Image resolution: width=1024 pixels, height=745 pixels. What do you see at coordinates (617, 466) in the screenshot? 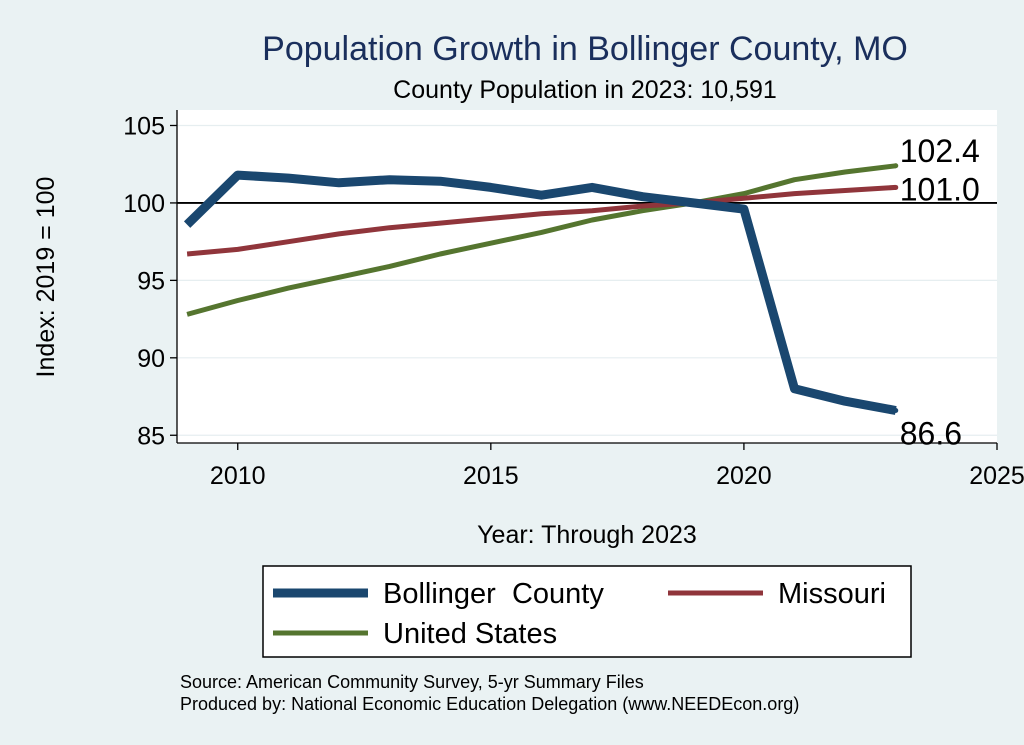
I see `x-axis-ticks: 2010 2015 2020 2025` at bounding box center [617, 466].